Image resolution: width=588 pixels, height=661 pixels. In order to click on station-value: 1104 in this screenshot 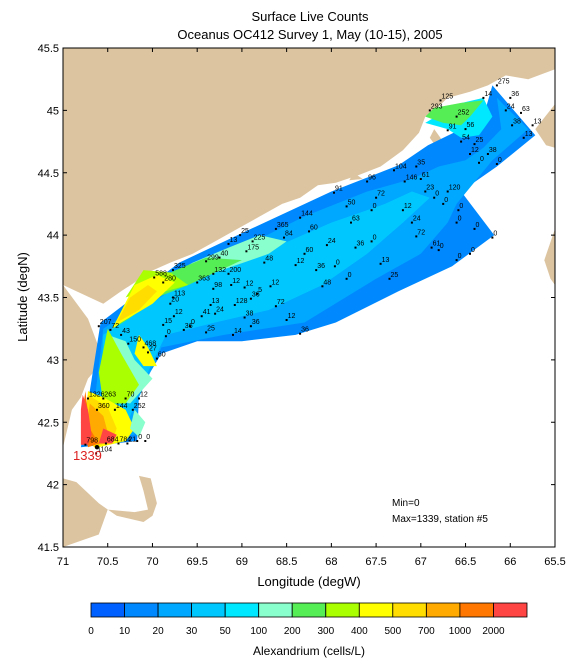, I will do `click(104, 449)`.